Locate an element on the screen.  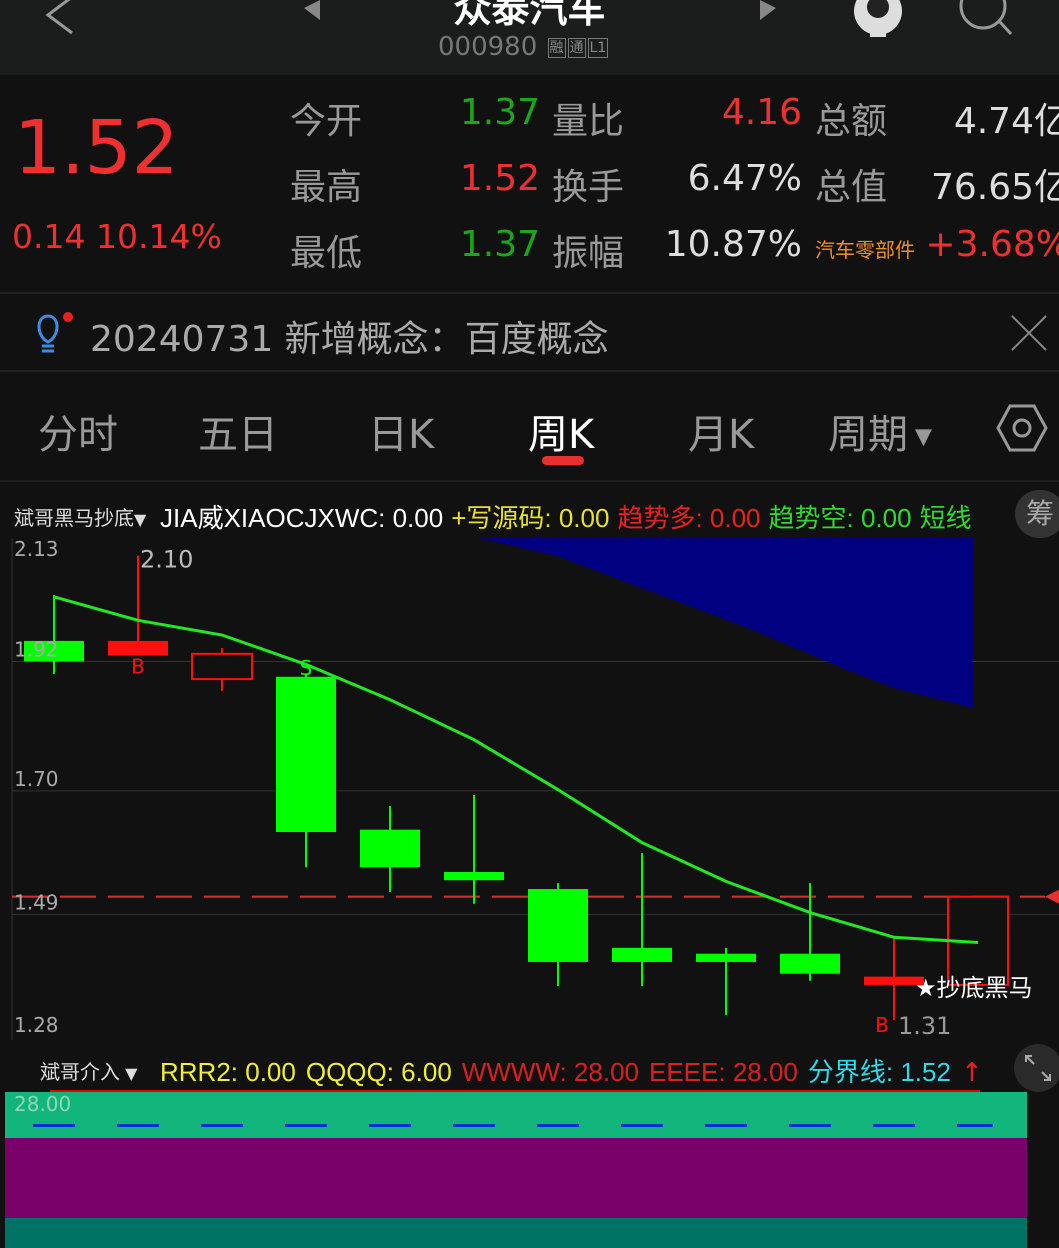
top-nav-bar: 众泰汽车 000980 融通 L1 is located at coordinates (529, 37).